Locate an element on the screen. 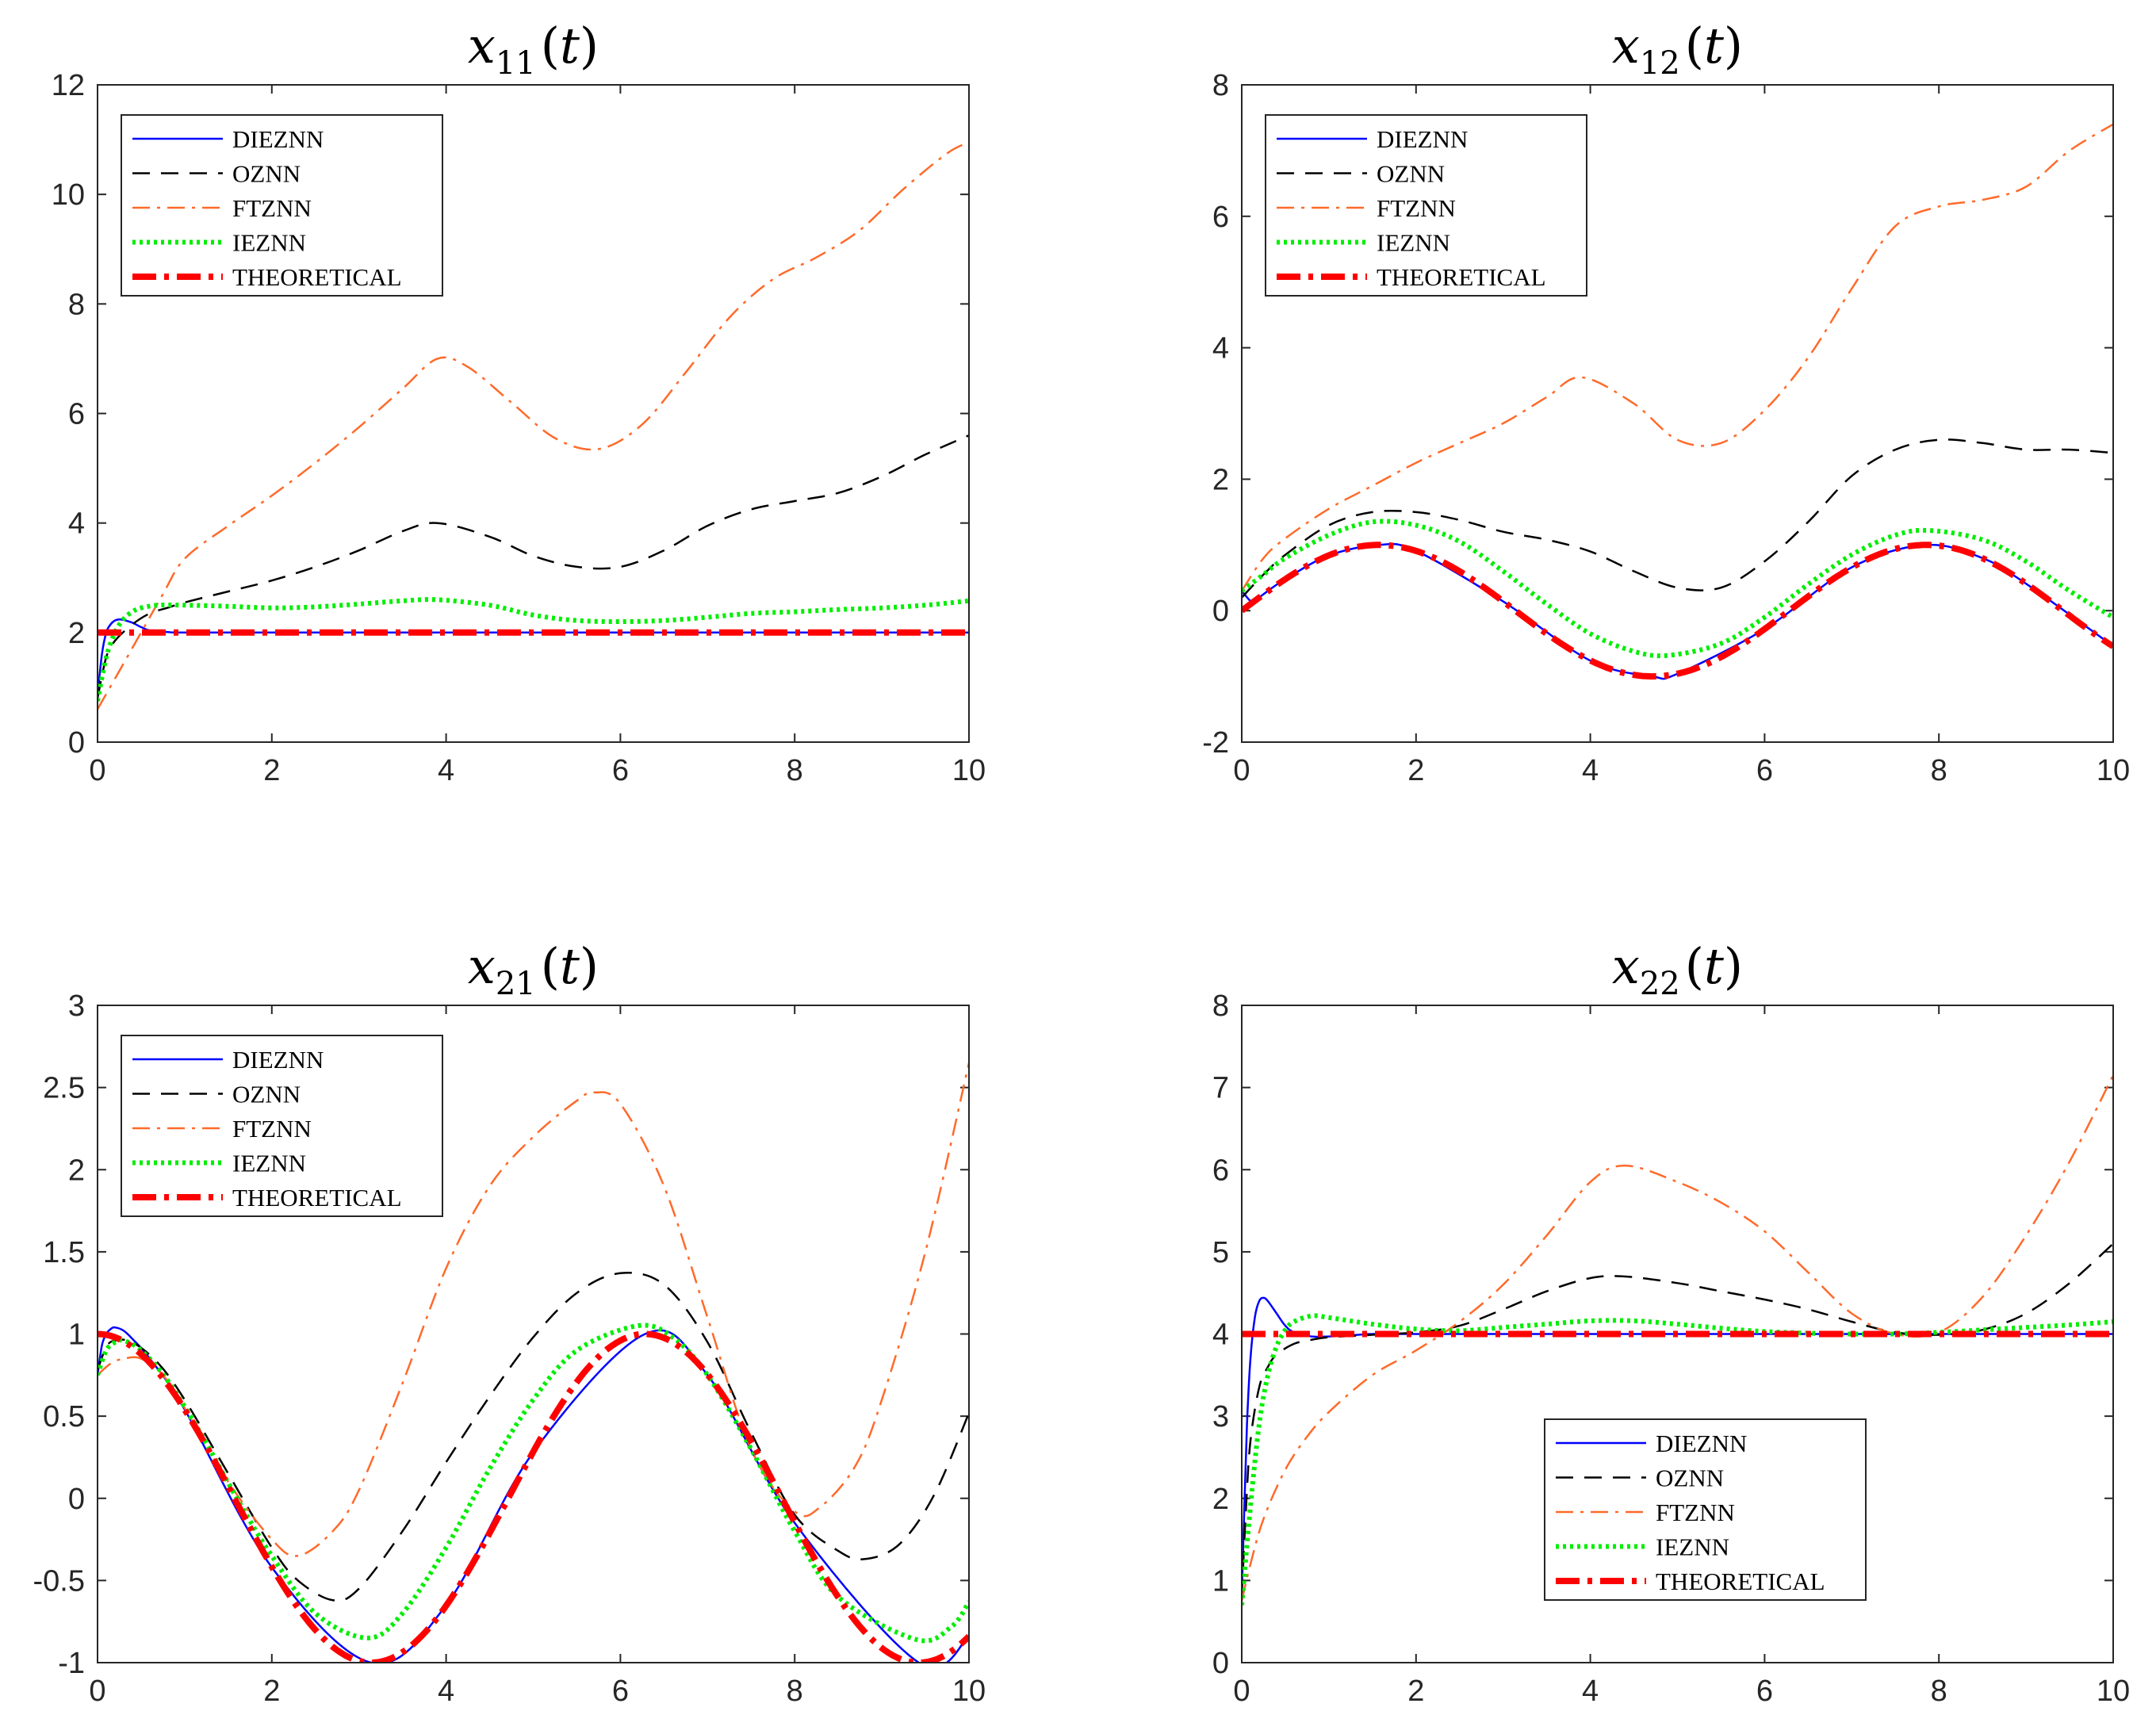 The image size is (2156, 1734). y-tick-label: 5 is located at coordinates (1220, 1252).